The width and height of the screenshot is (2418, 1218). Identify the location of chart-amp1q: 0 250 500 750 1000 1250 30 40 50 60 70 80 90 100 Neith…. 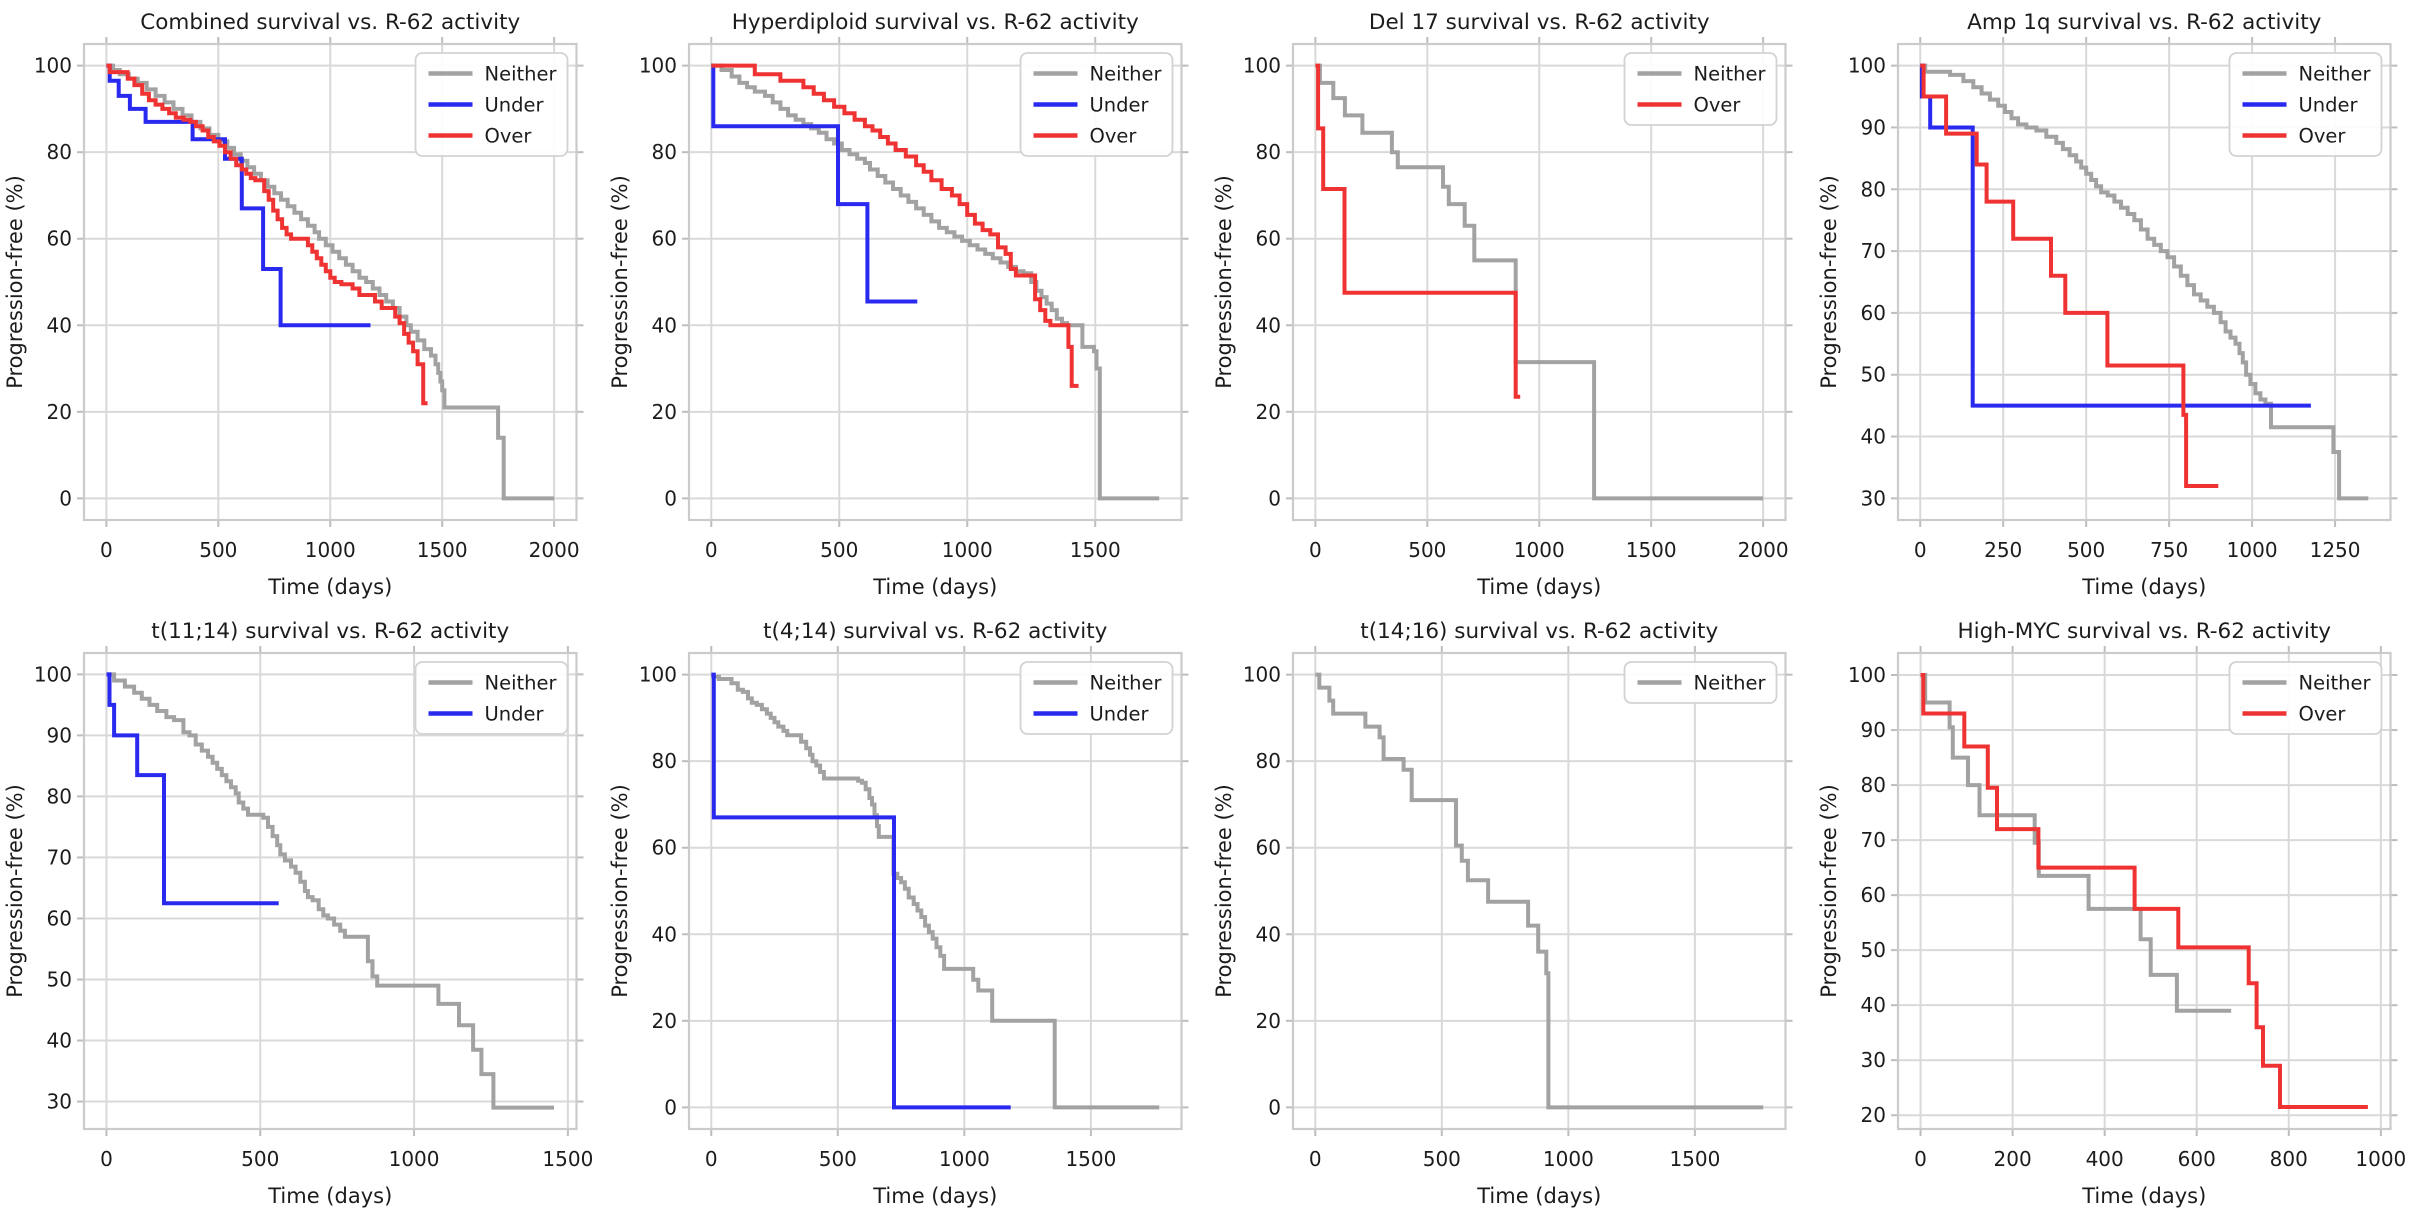
(2116, 304).